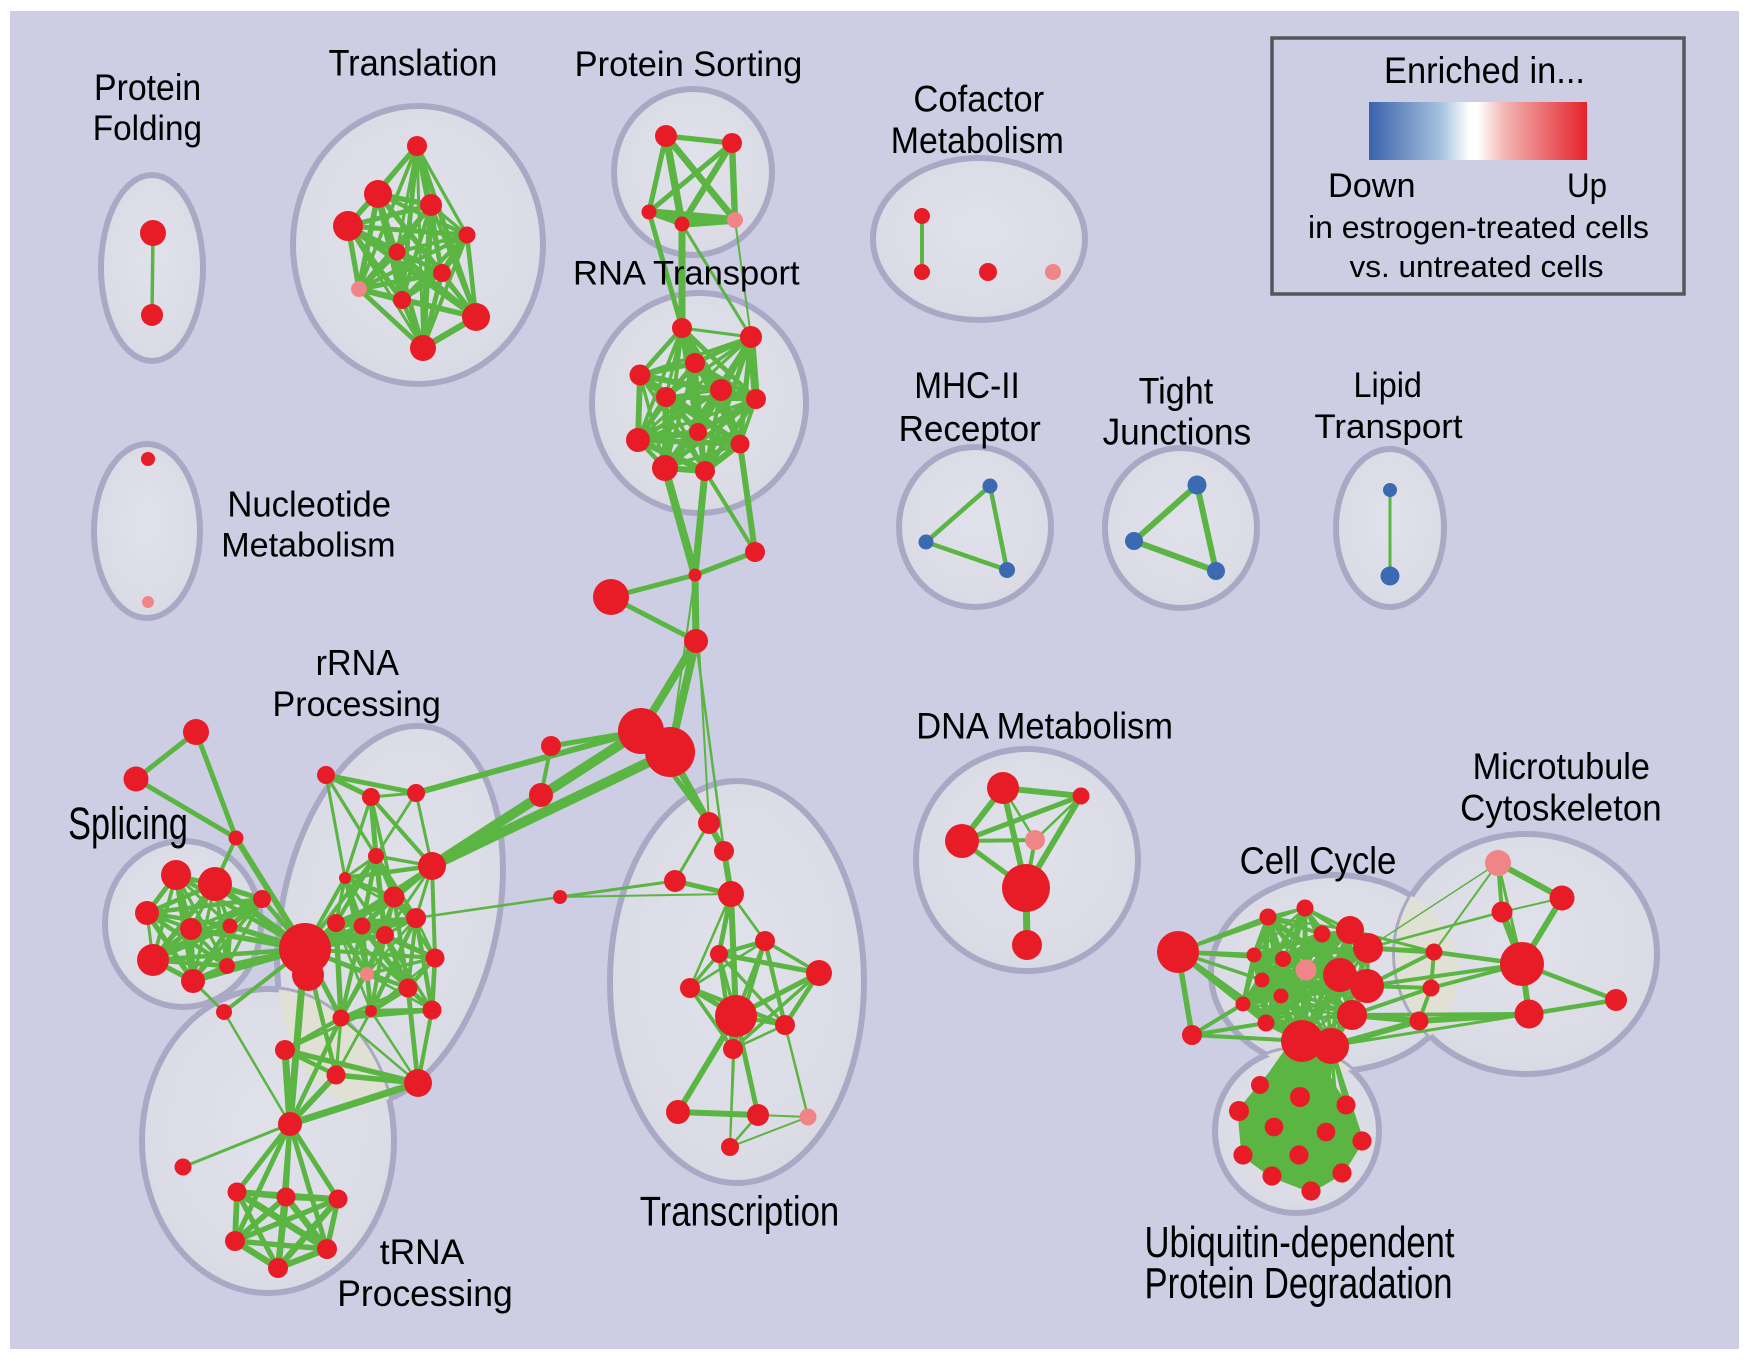  Describe the element at coordinates (1044, 726) in the screenshot. I see `svg-text: DNA Metabolism` at that location.